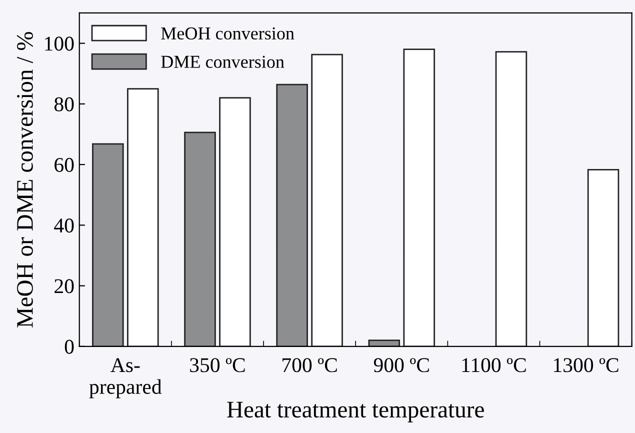 The image size is (635, 433). Describe the element at coordinates (586, 365) in the screenshot. I see `x-tick-label: 1300 ºC` at that location.